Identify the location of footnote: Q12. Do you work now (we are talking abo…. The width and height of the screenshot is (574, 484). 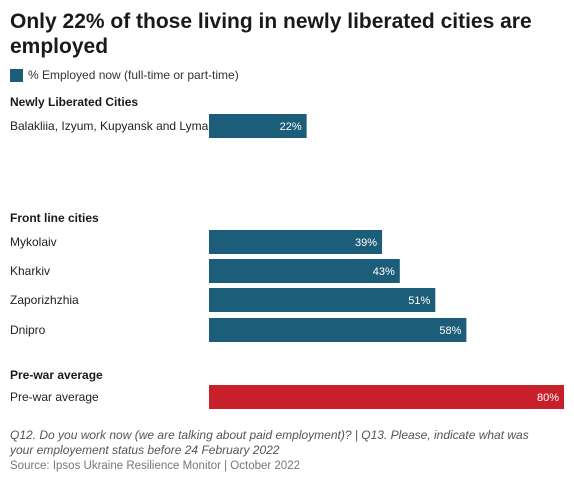
(269, 442).